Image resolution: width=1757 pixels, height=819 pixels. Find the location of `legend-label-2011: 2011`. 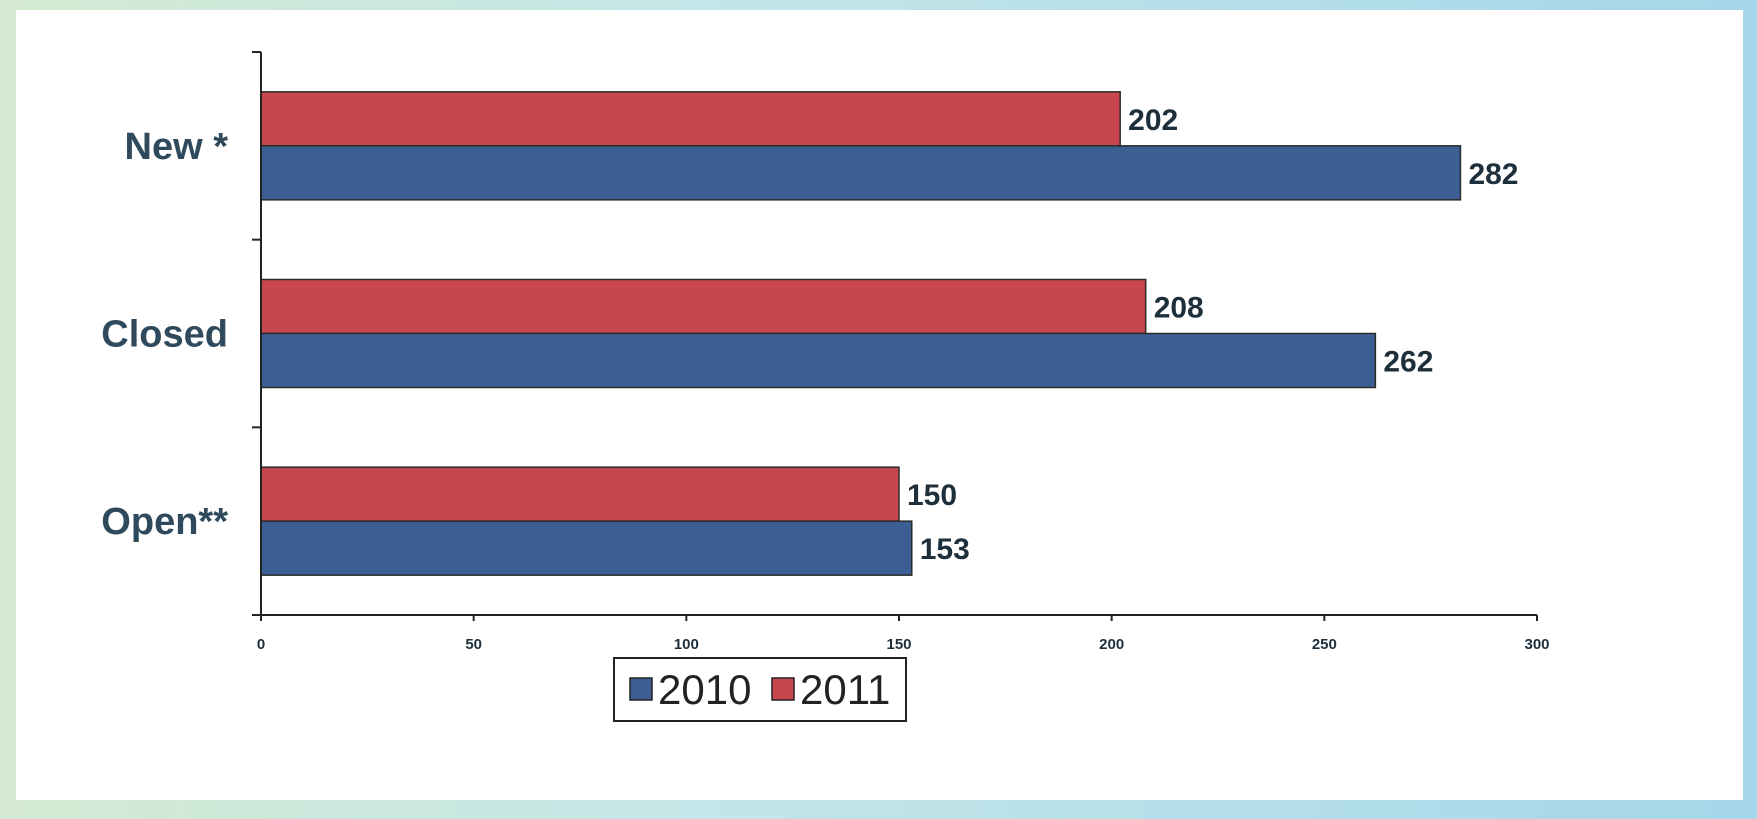

legend-label-2011: 2011 is located at coordinates (845, 689).